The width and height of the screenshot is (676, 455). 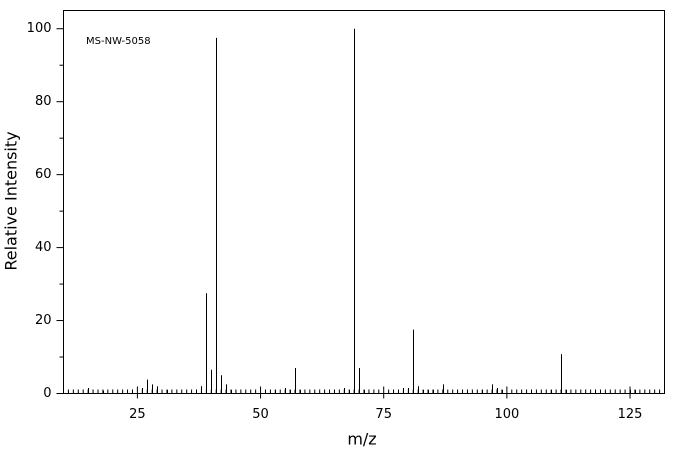 What do you see at coordinates (43, 174) in the screenshot?
I see `y-tick-label: 60` at bounding box center [43, 174].